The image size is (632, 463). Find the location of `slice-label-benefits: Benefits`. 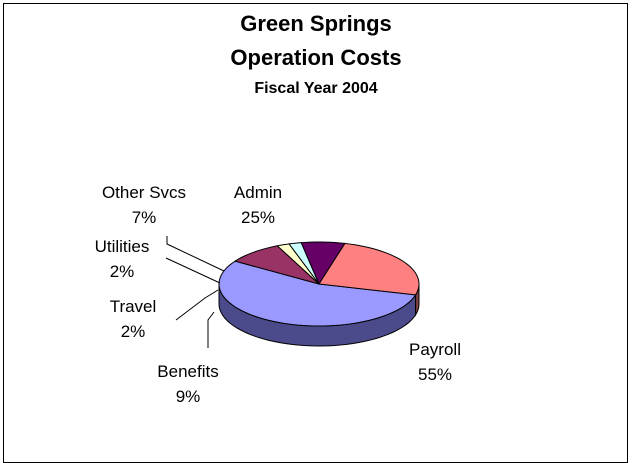

slice-label-benefits: Benefits is located at coordinates (187, 371).